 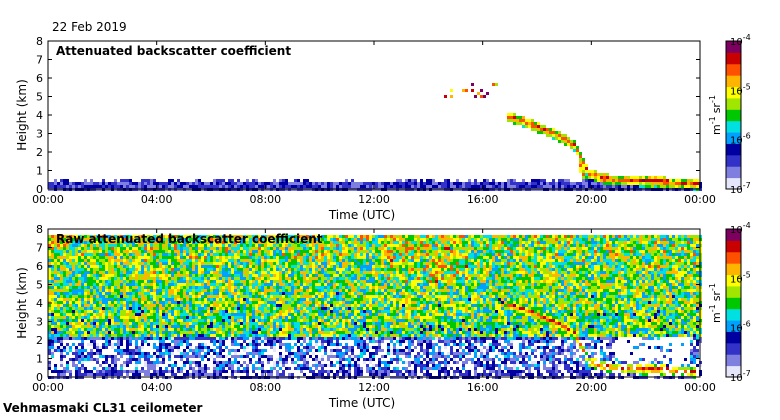 What do you see at coordinates (89, 27) in the screenshot?
I see `date-label: 22 Feb 2019` at bounding box center [89, 27].